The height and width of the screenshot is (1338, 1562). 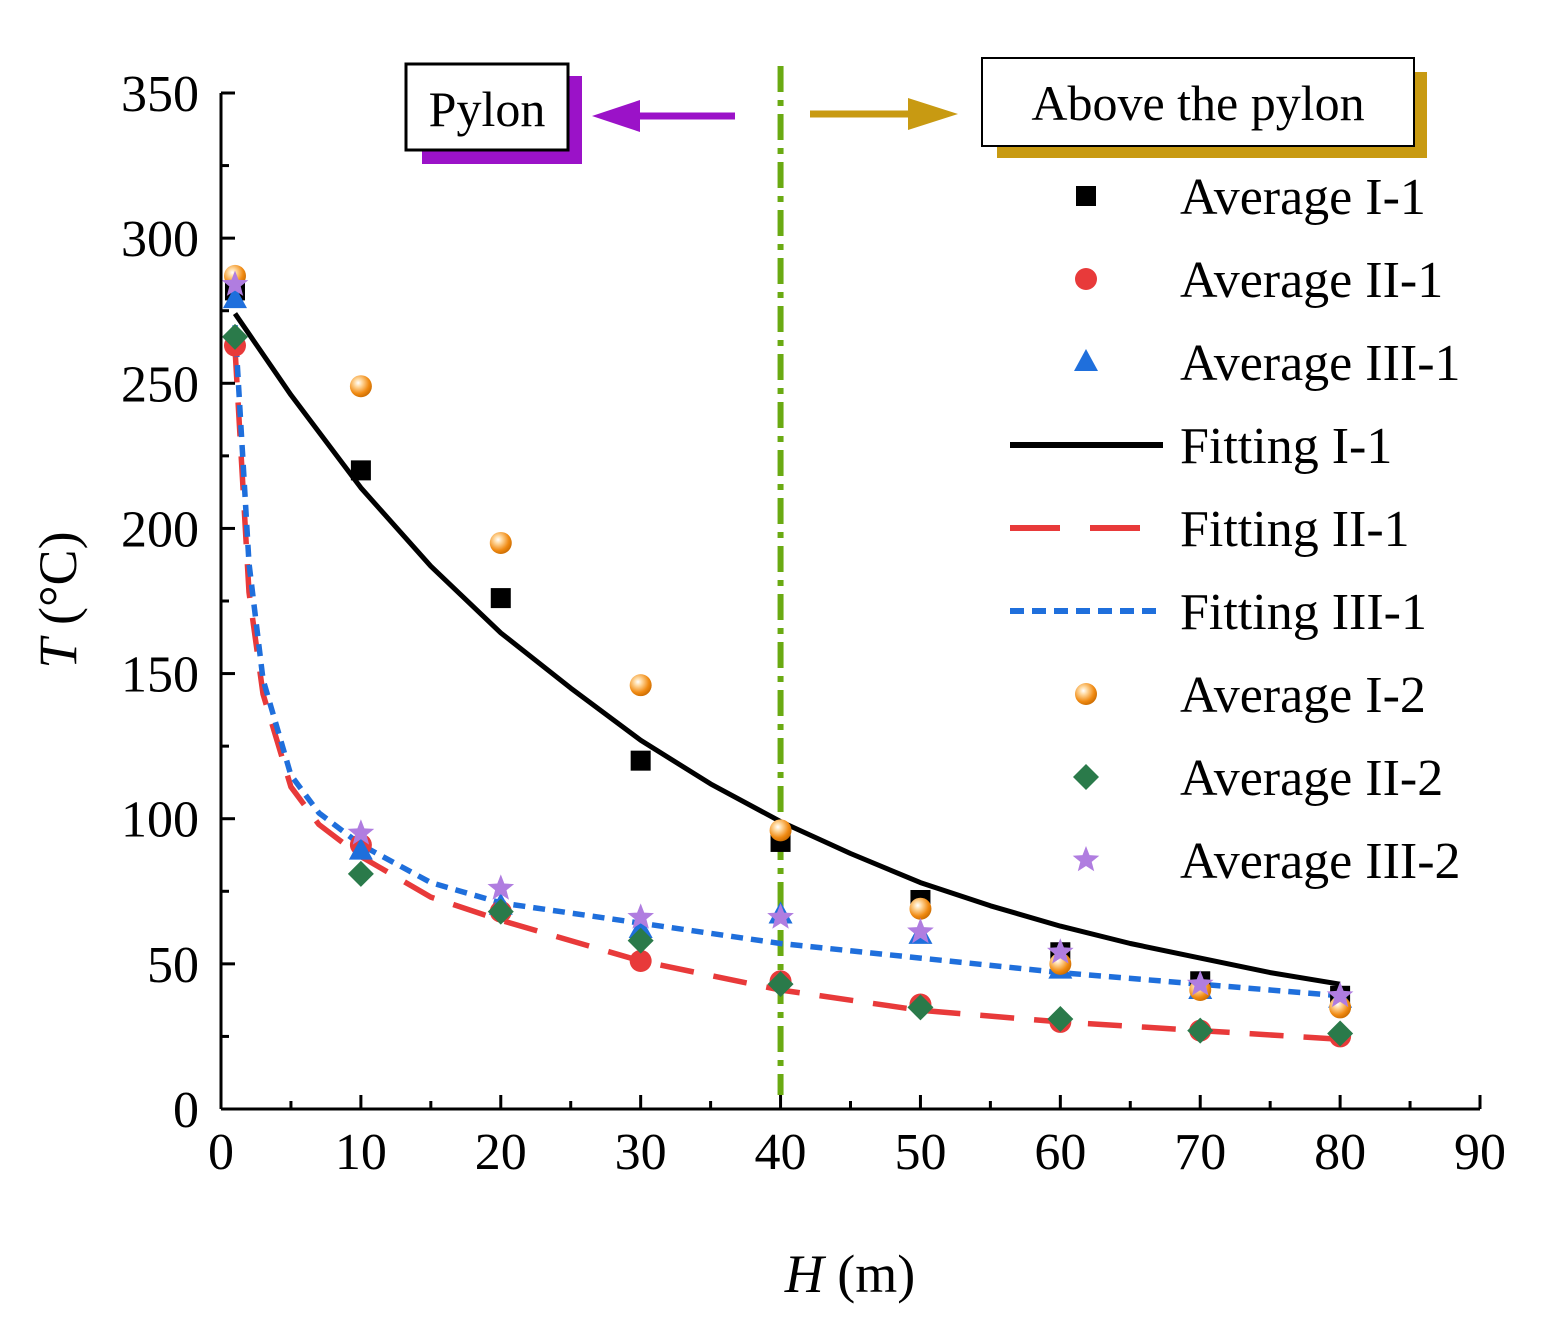 I want to click on annotation-above: Above the pylon, so click(x=1118, y=107).